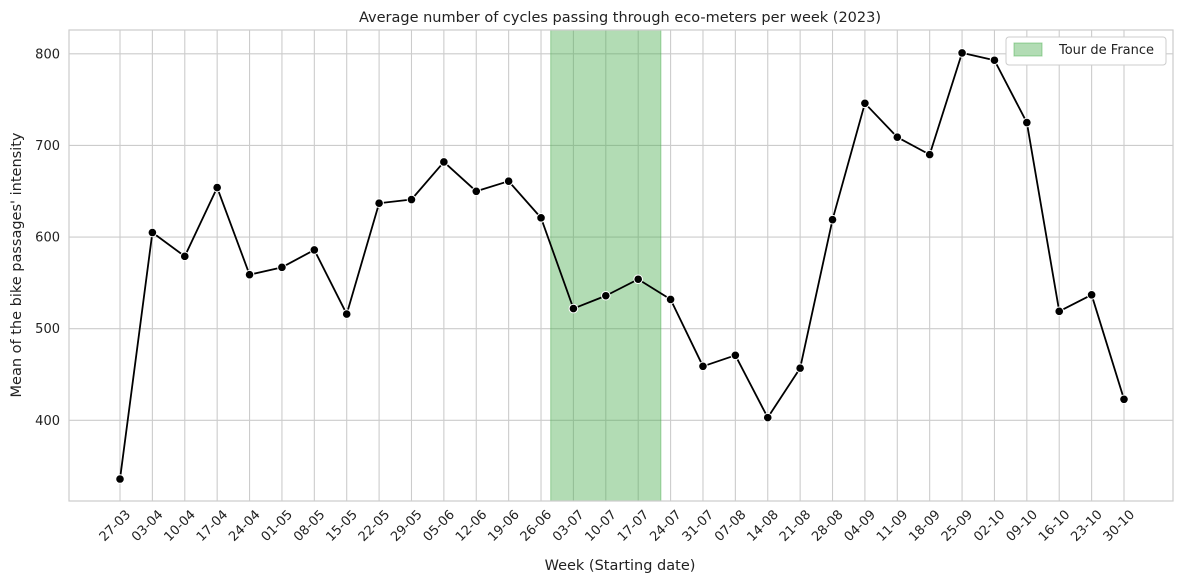 This screenshot has height=584, width=1184. I want to click on x-tick-label: 17-07, so click(633, 525).